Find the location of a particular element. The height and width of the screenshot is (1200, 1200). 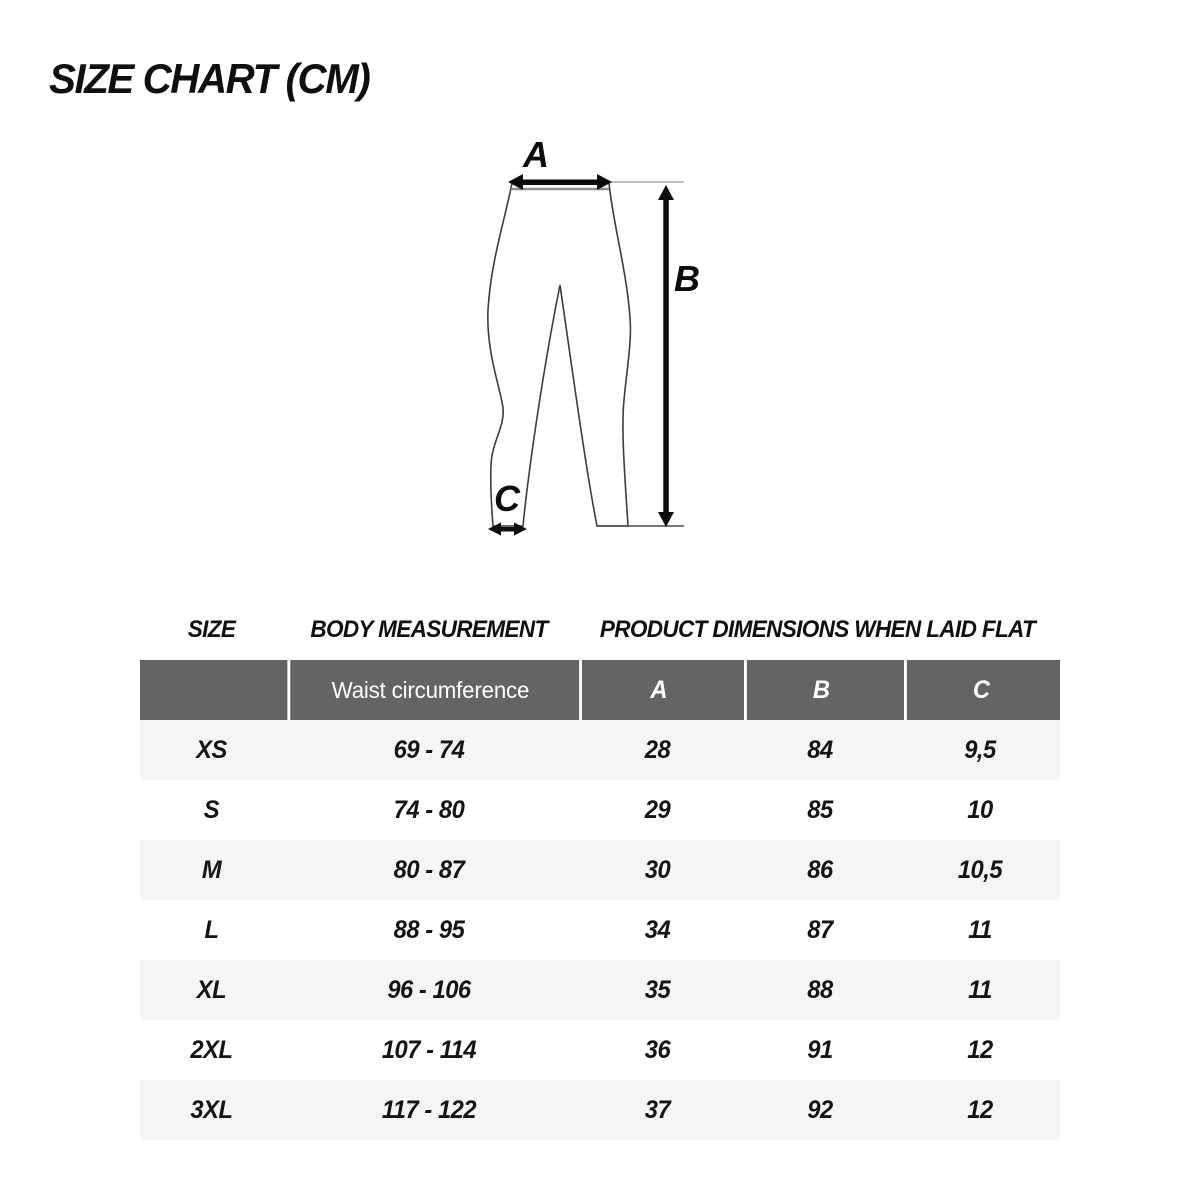

dim-c-value: 10 is located at coordinates (980, 809).